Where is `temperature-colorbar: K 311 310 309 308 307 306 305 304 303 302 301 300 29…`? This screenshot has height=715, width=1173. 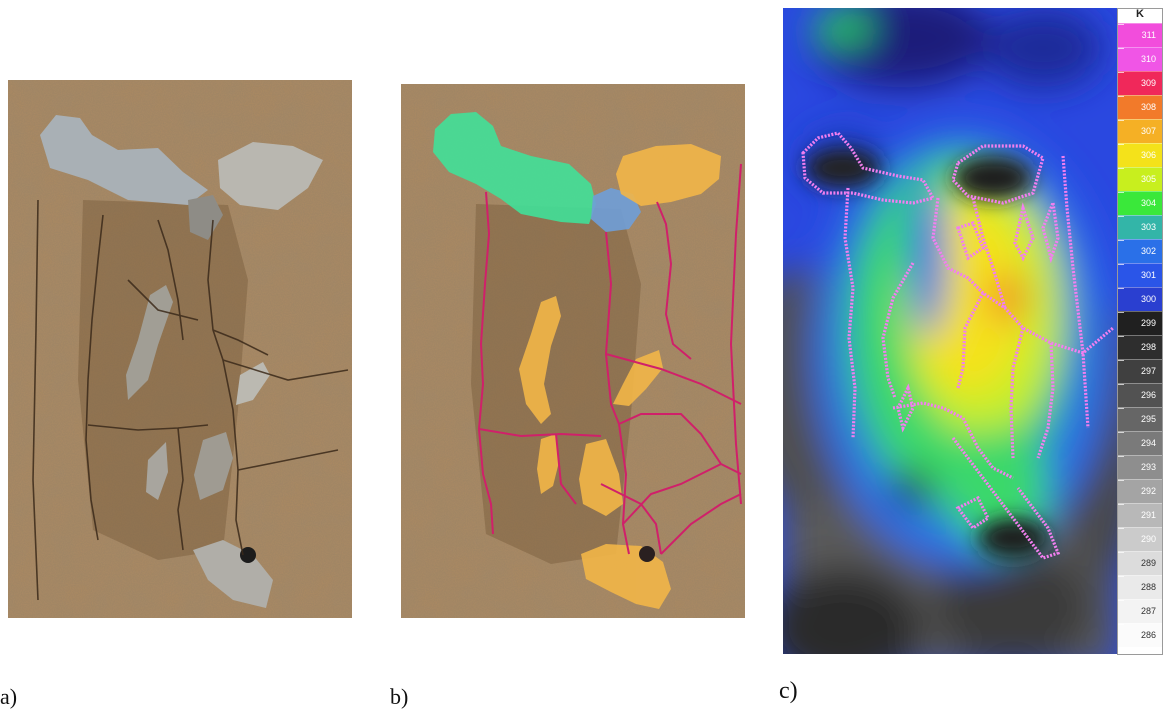 temperature-colorbar: K 311 310 309 308 307 306 305 304 303 302 301 300 29… is located at coordinates (1140, 331).